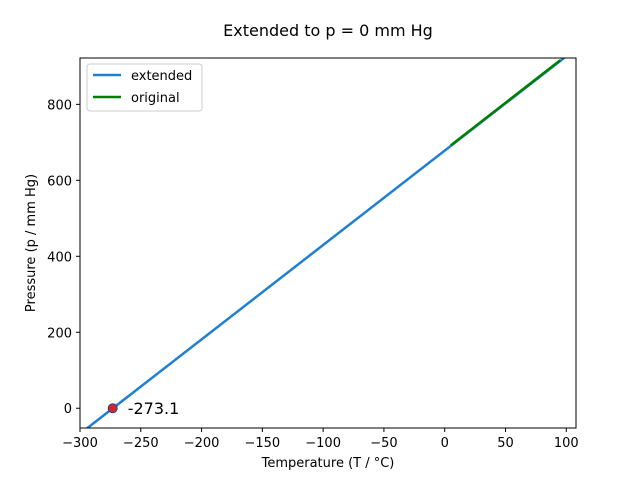 The image size is (640, 480). What do you see at coordinates (59, 105) in the screenshot?
I see `y-tick-label: 800` at bounding box center [59, 105].